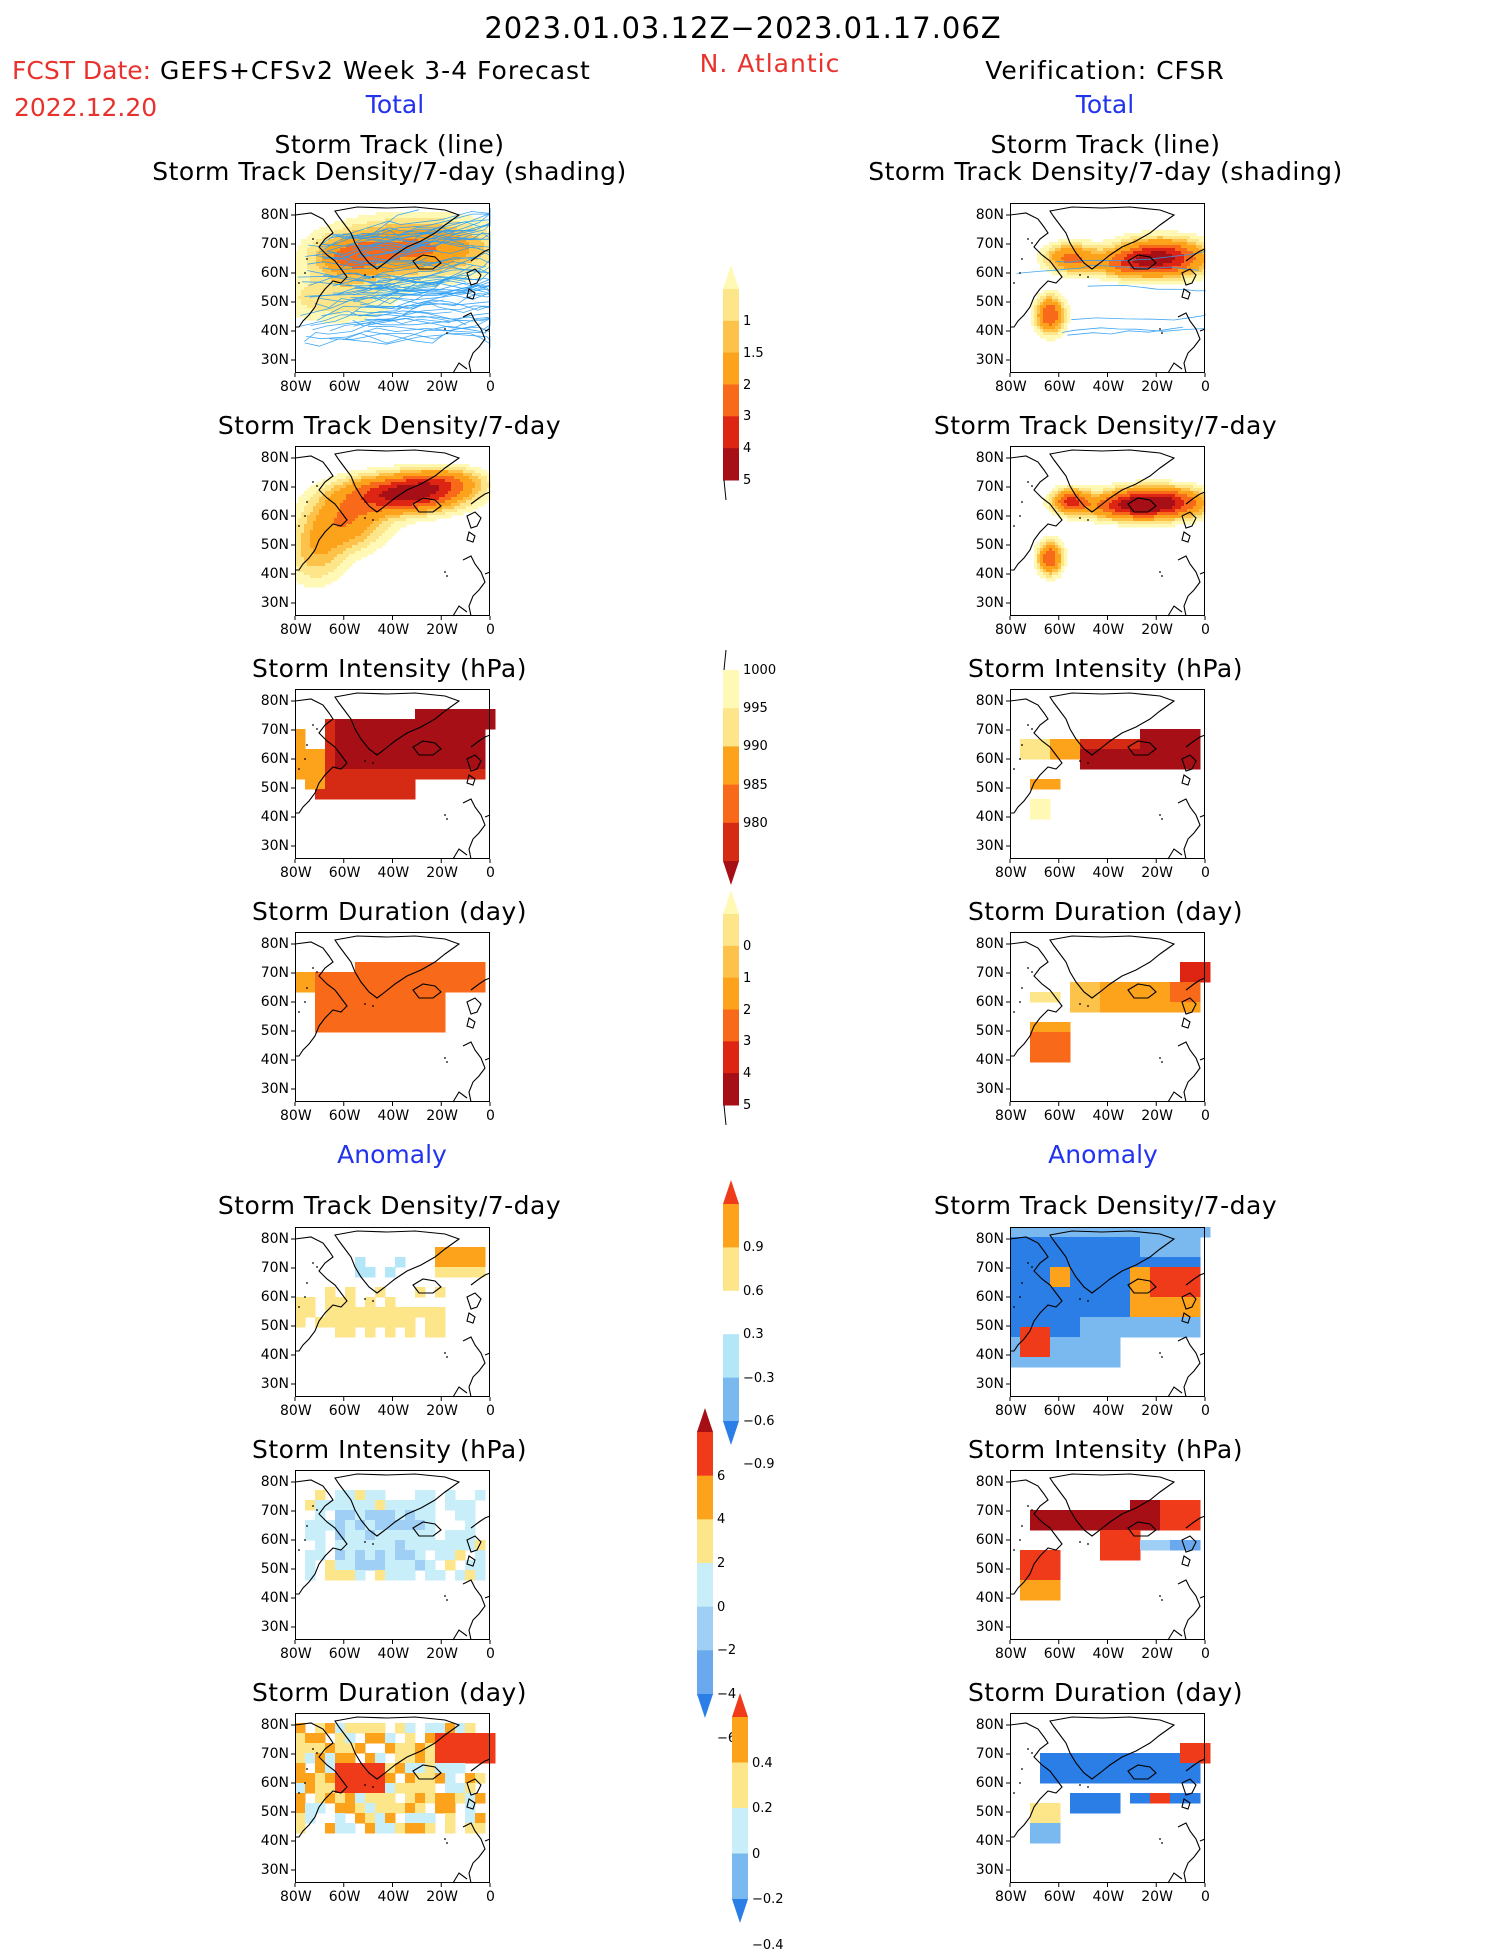 This screenshot has height=1953, width=1487. I want to click on left-intensity-title-2: Storm Intensity (hPa), so click(389, 668).